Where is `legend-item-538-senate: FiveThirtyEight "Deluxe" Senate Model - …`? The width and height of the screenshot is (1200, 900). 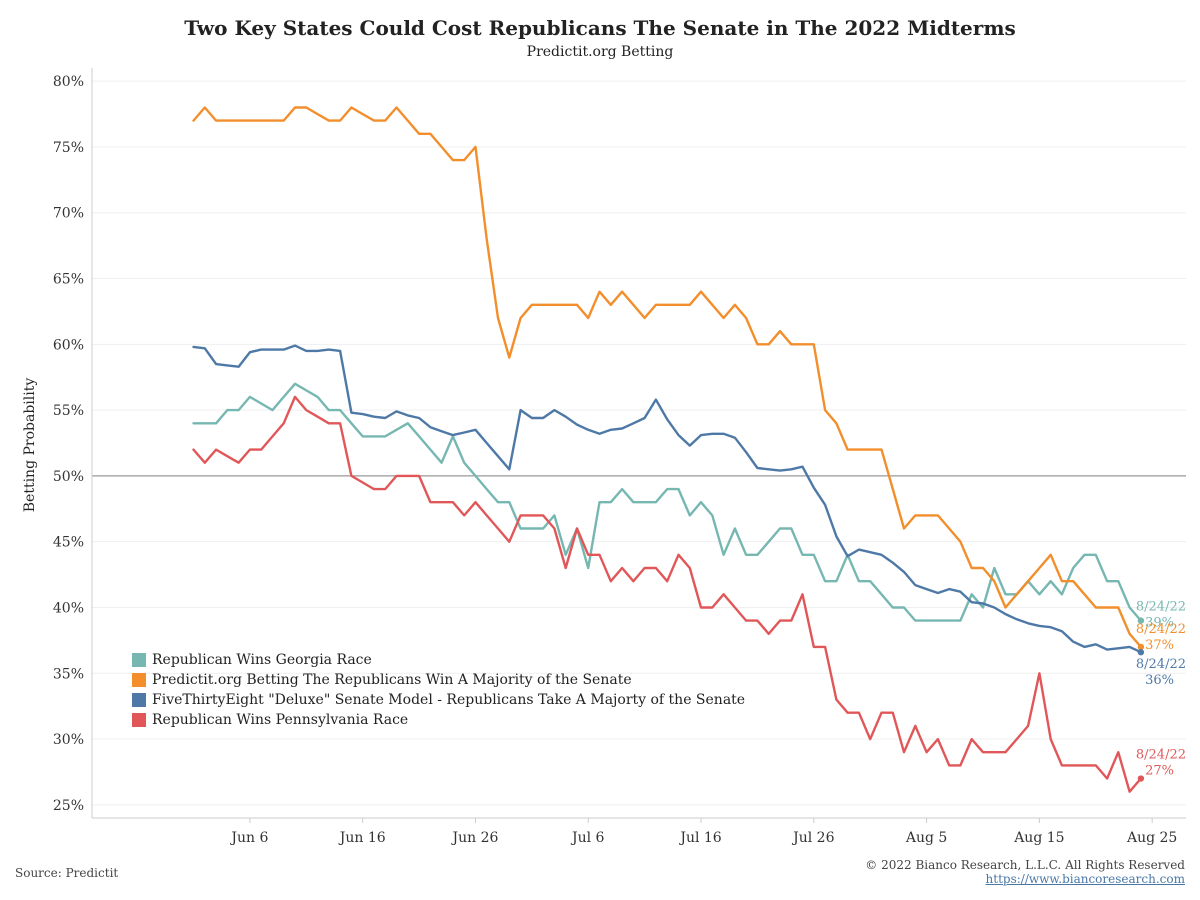
legend-item-538-senate: FiveThirtyEight "Deluxe" Senate Model - … is located at coordinates (438, 700).